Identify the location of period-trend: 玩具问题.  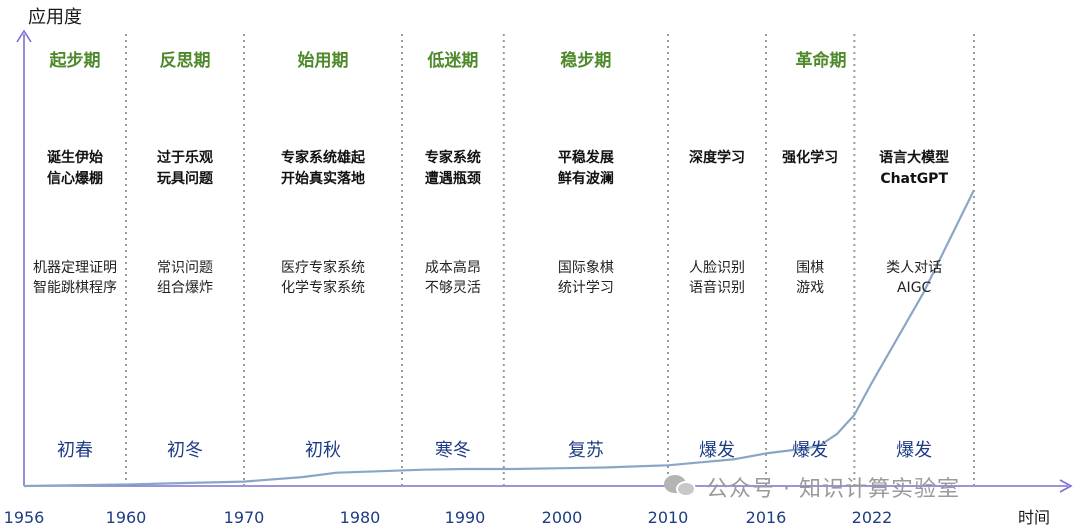
(185, 178).